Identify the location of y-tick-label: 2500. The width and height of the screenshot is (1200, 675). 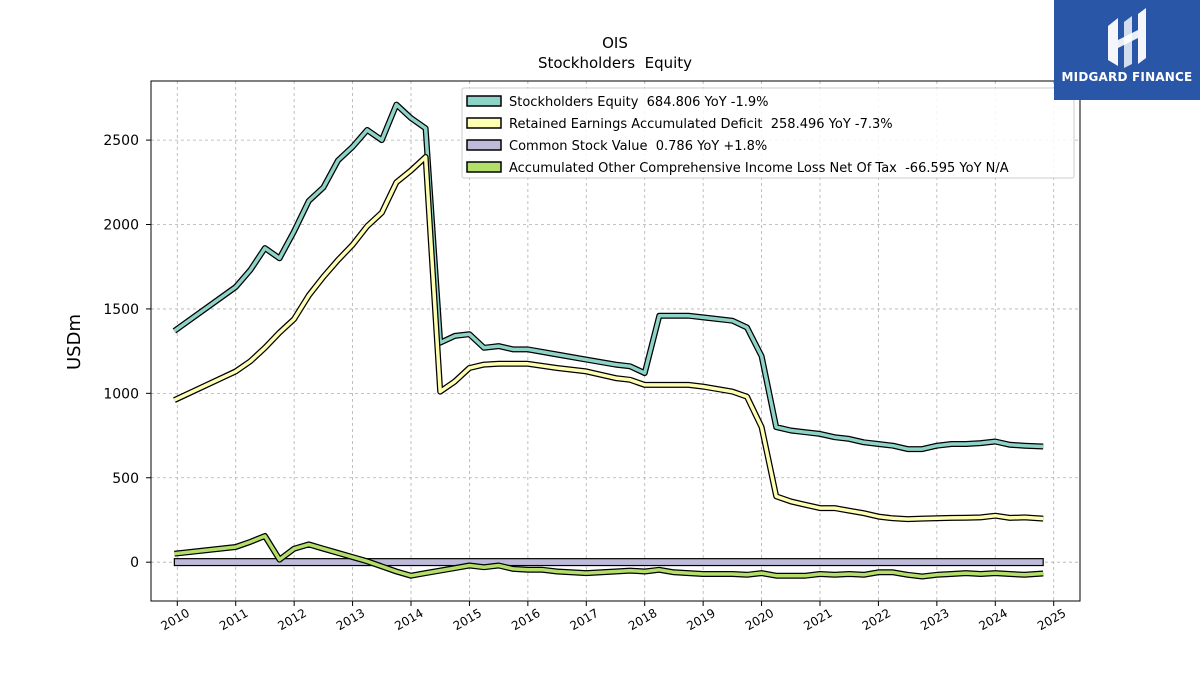
(121, 141).